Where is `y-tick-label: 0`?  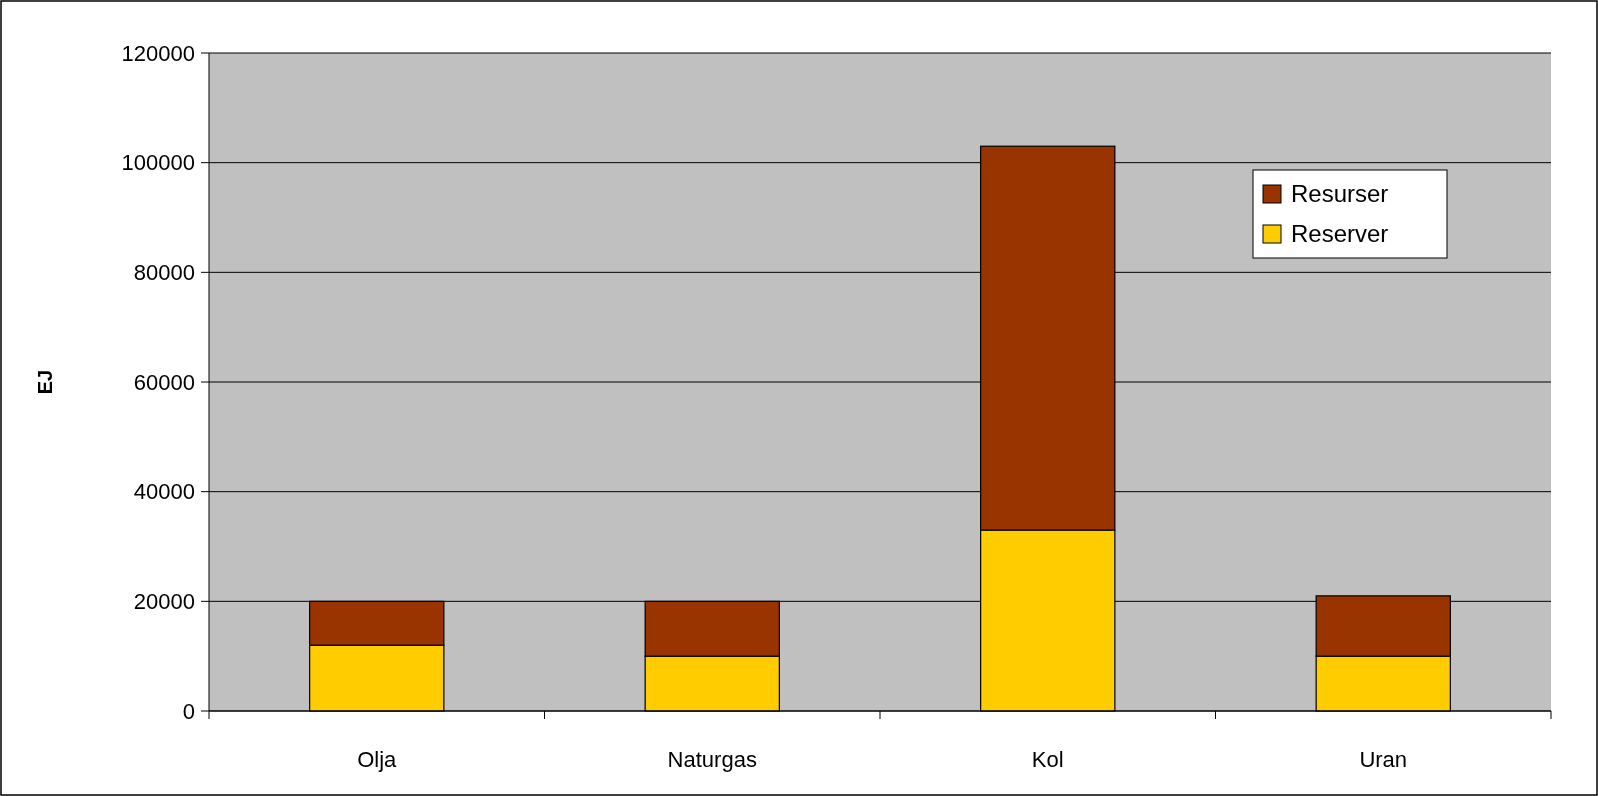 y-tick-label: 0 is located at coordinates (188, 711).